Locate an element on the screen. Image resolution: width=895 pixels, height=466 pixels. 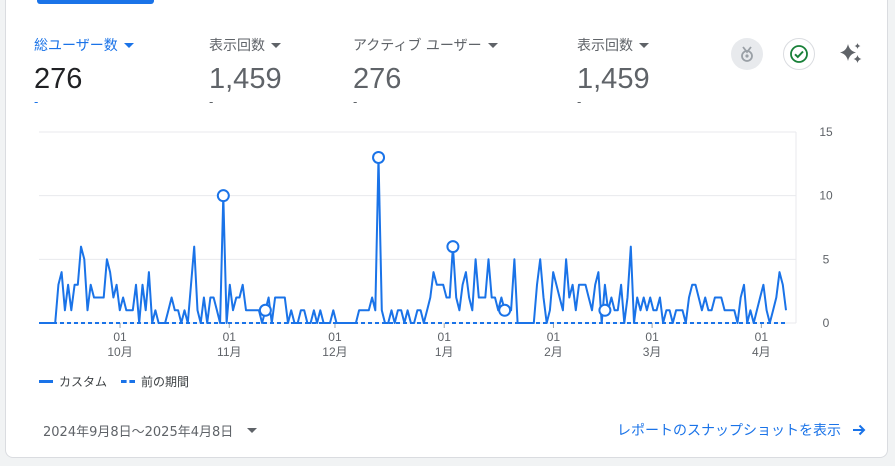
header-actions is located at coordinates (799, 54).